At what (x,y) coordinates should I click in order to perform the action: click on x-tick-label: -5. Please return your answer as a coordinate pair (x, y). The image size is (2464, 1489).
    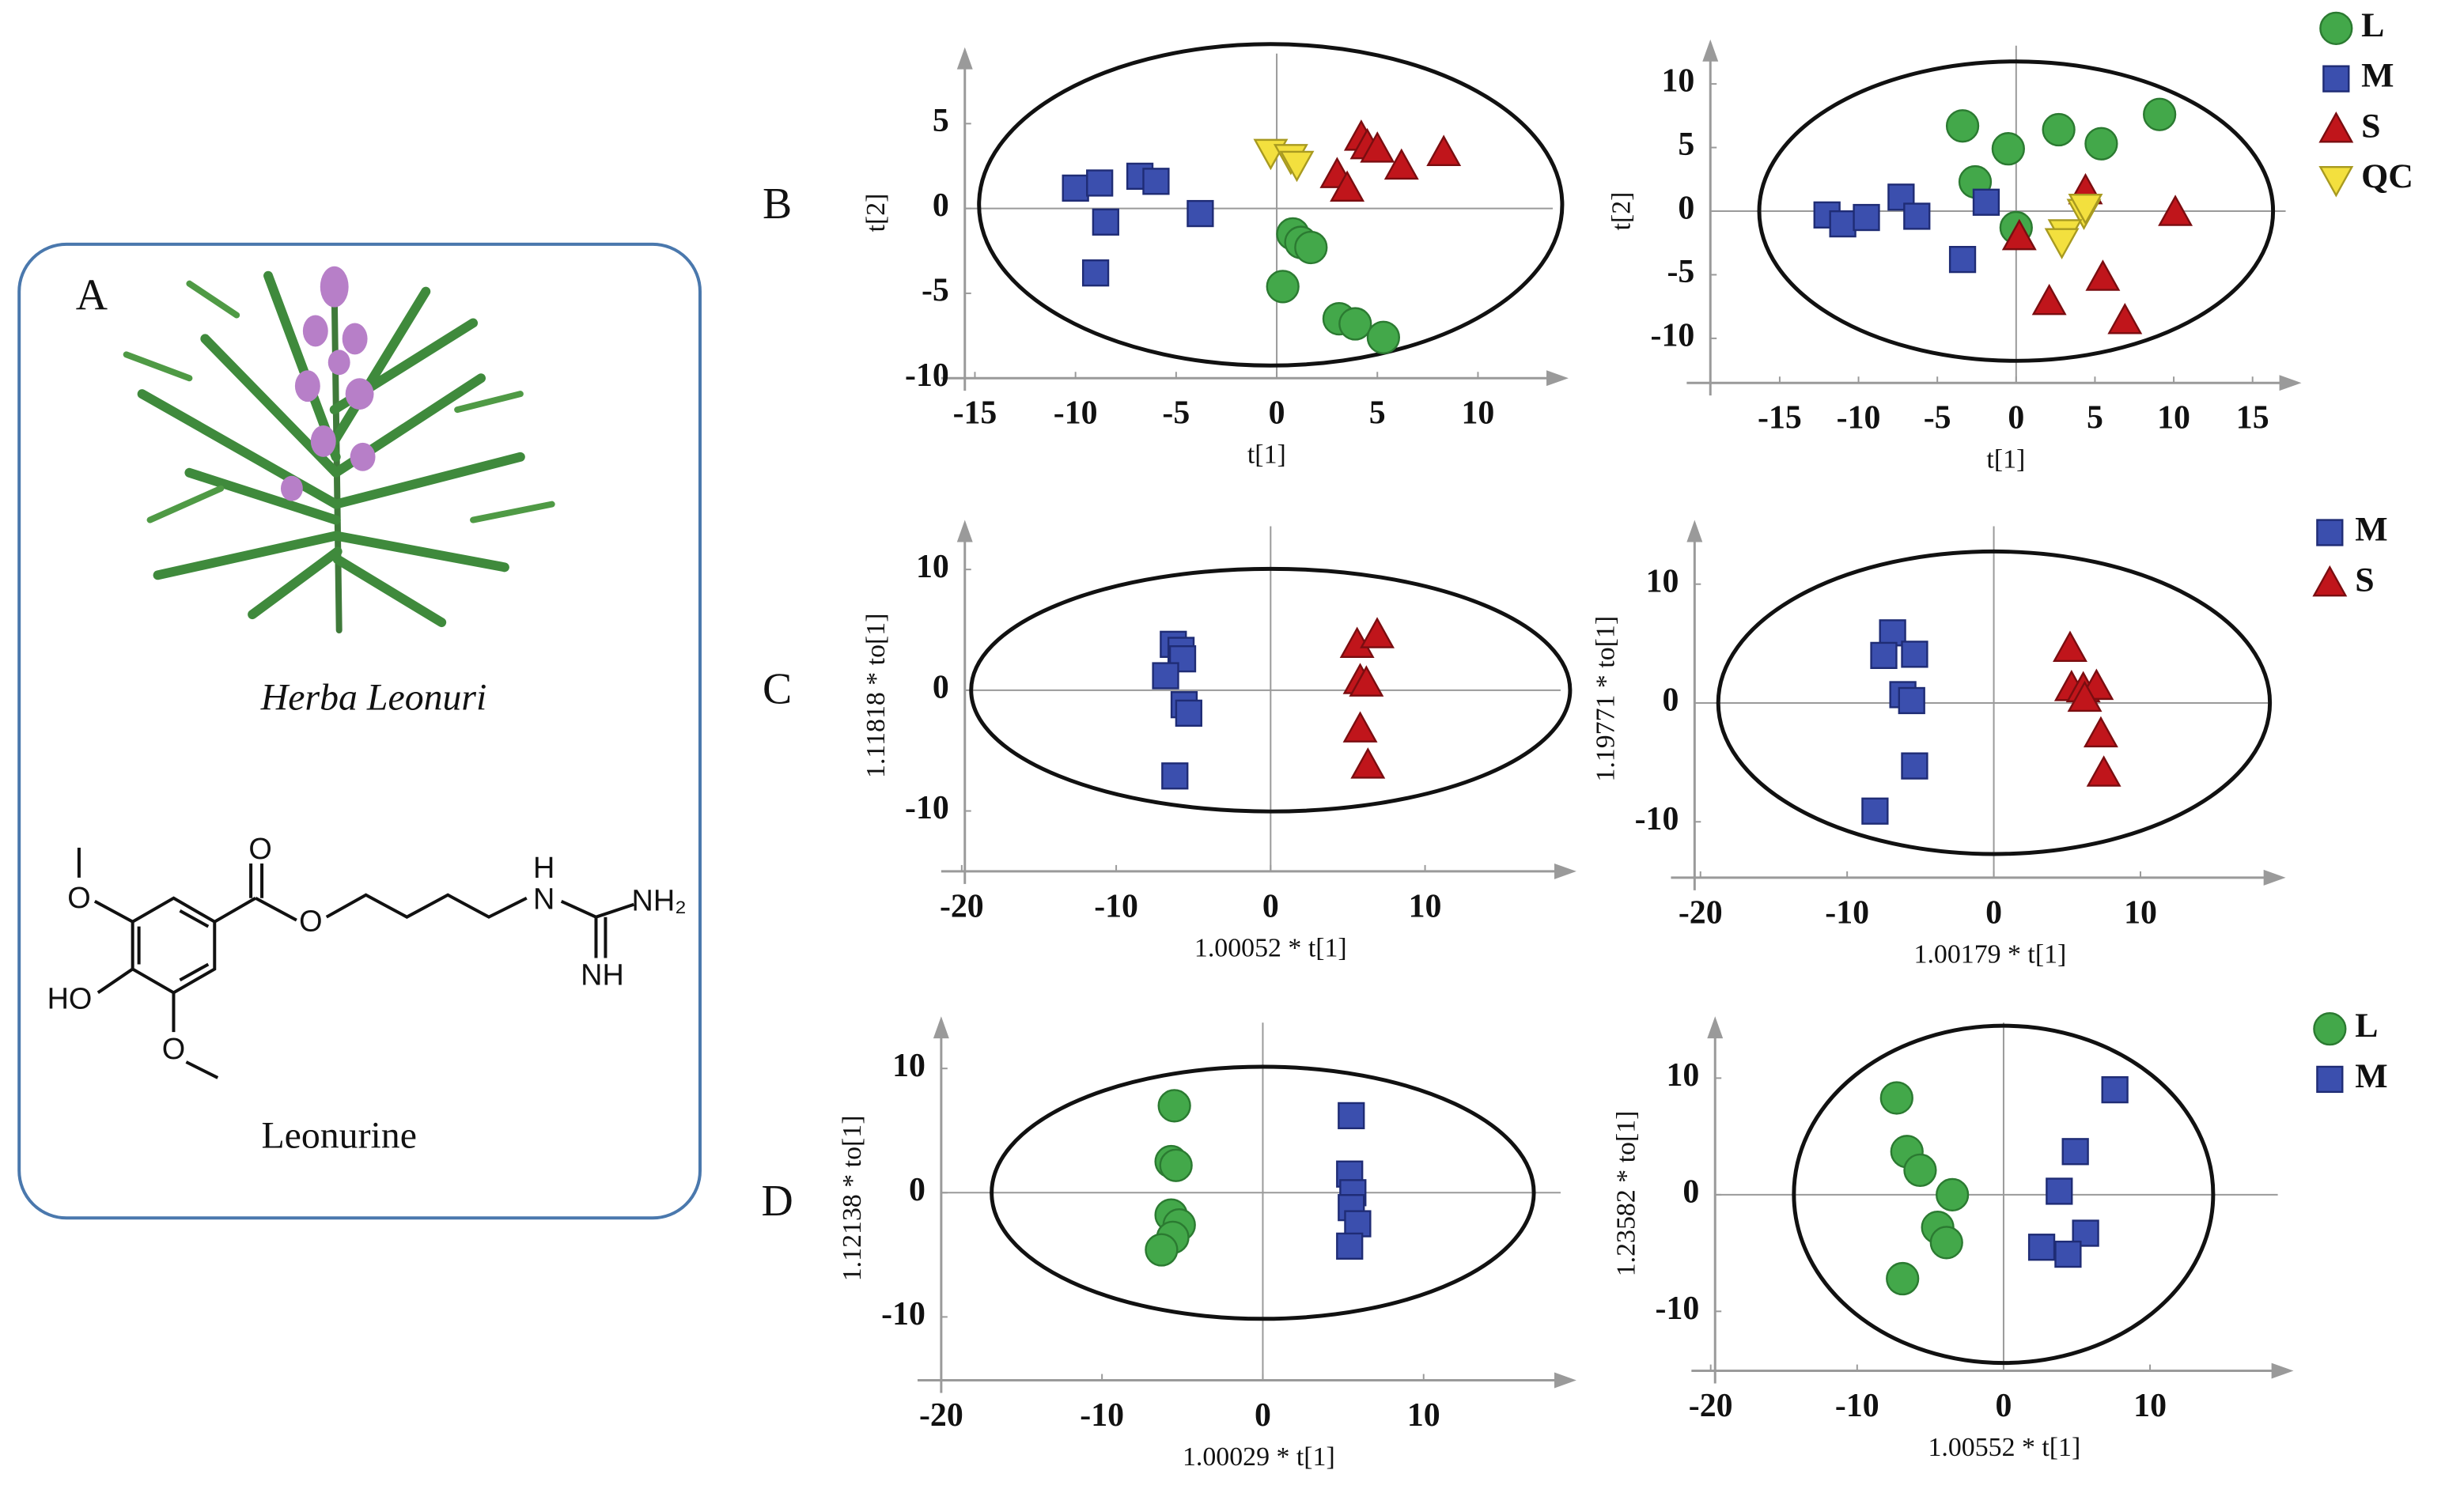
    Looking at the image, I should click on (1176, 413).